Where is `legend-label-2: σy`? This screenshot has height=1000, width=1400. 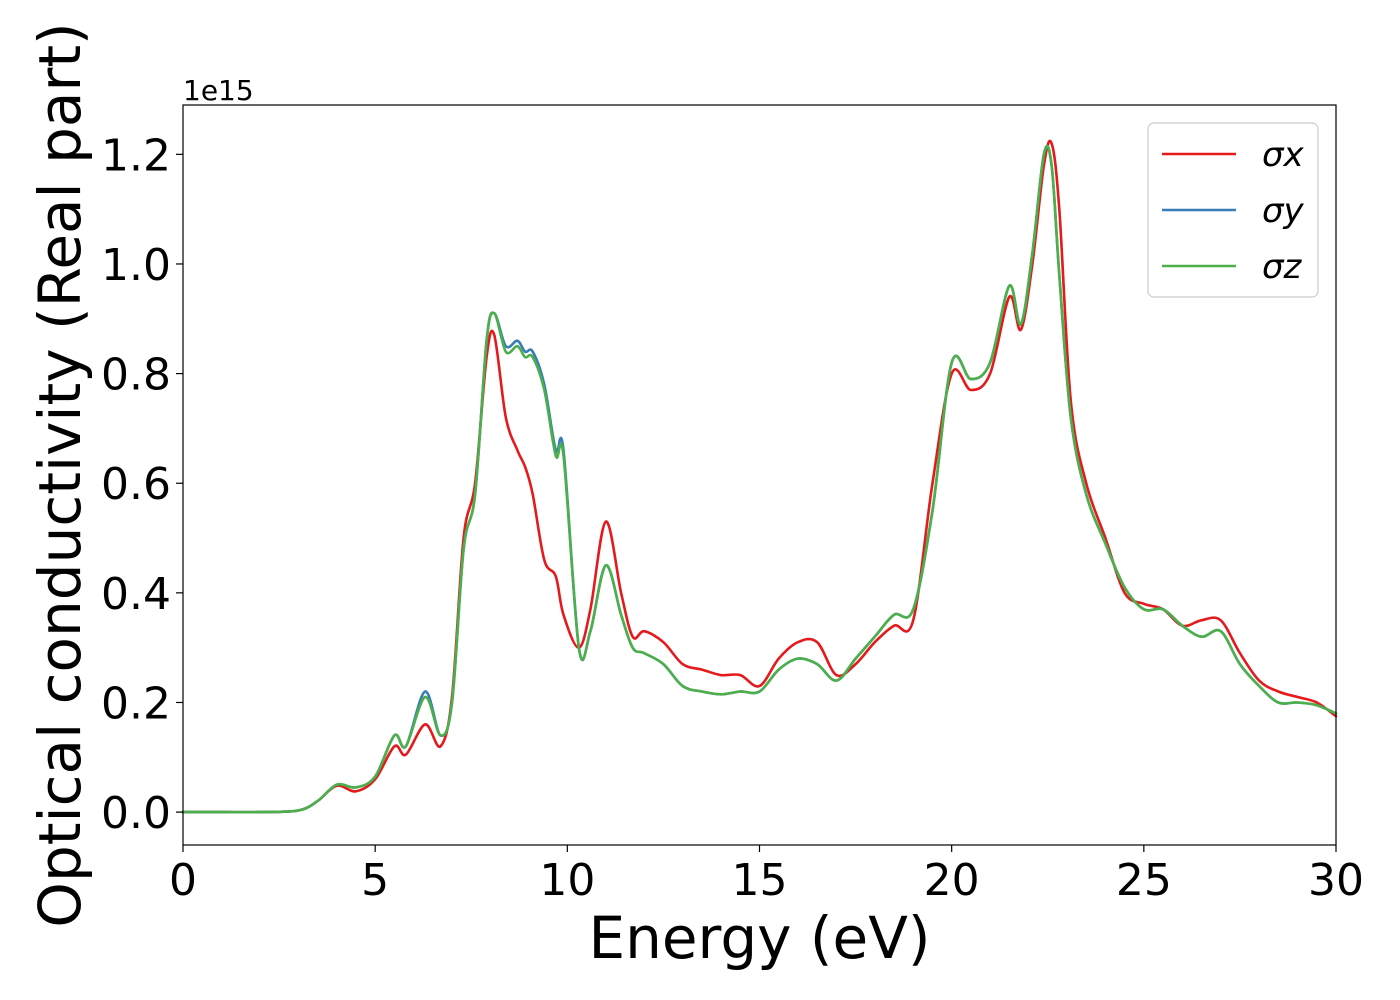
legend-label-2: σy is located at coordinates (1283, 211).